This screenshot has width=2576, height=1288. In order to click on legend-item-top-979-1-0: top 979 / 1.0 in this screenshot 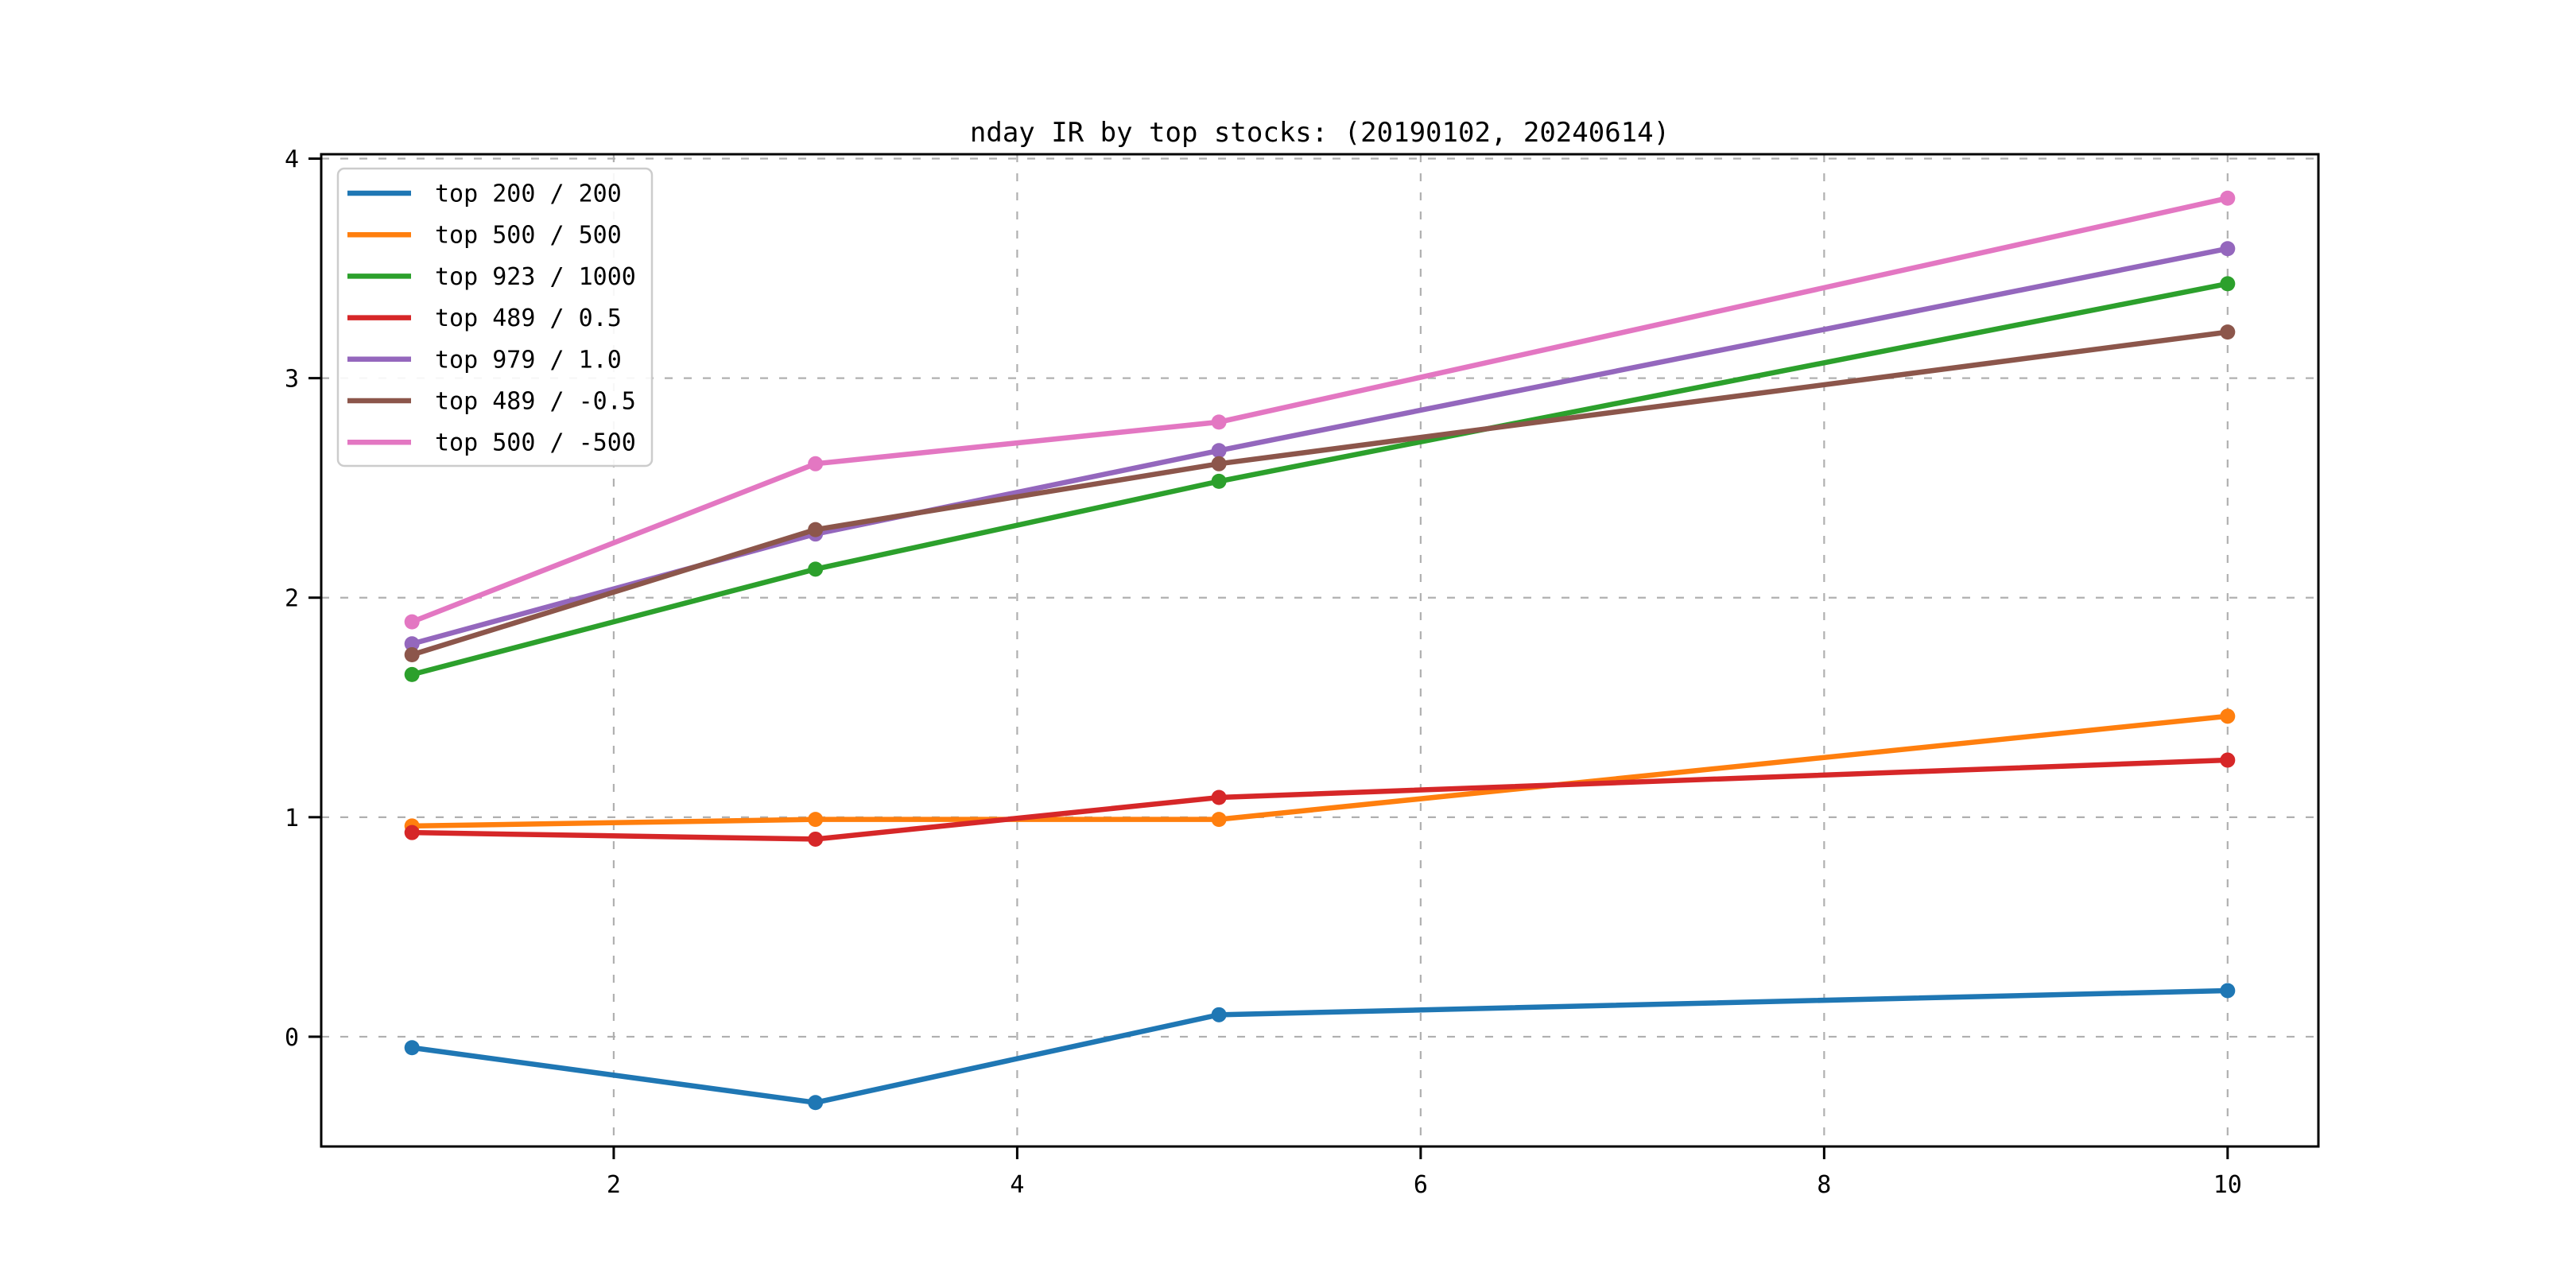, I will do `click(484, 360)`.